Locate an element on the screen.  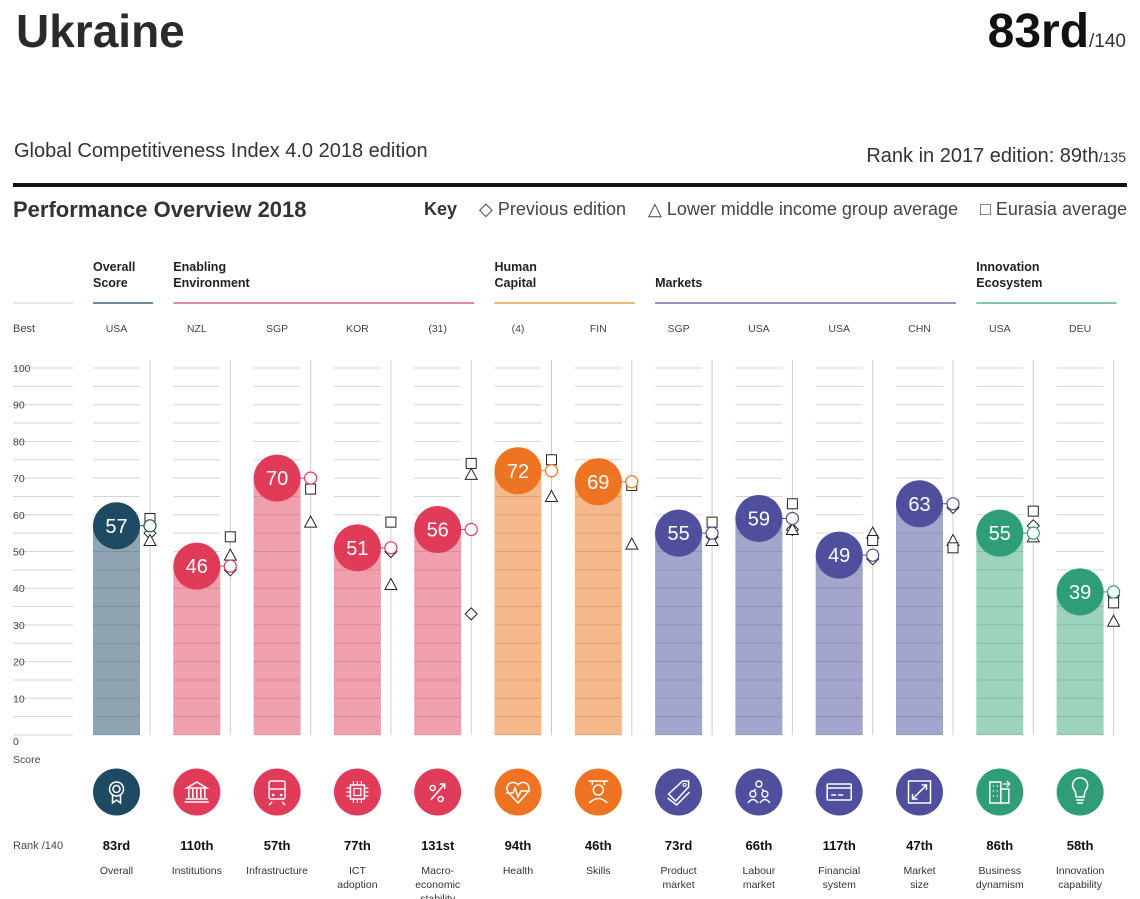
legend-label: Lower middle income group average is located at coordinates (812, 209).